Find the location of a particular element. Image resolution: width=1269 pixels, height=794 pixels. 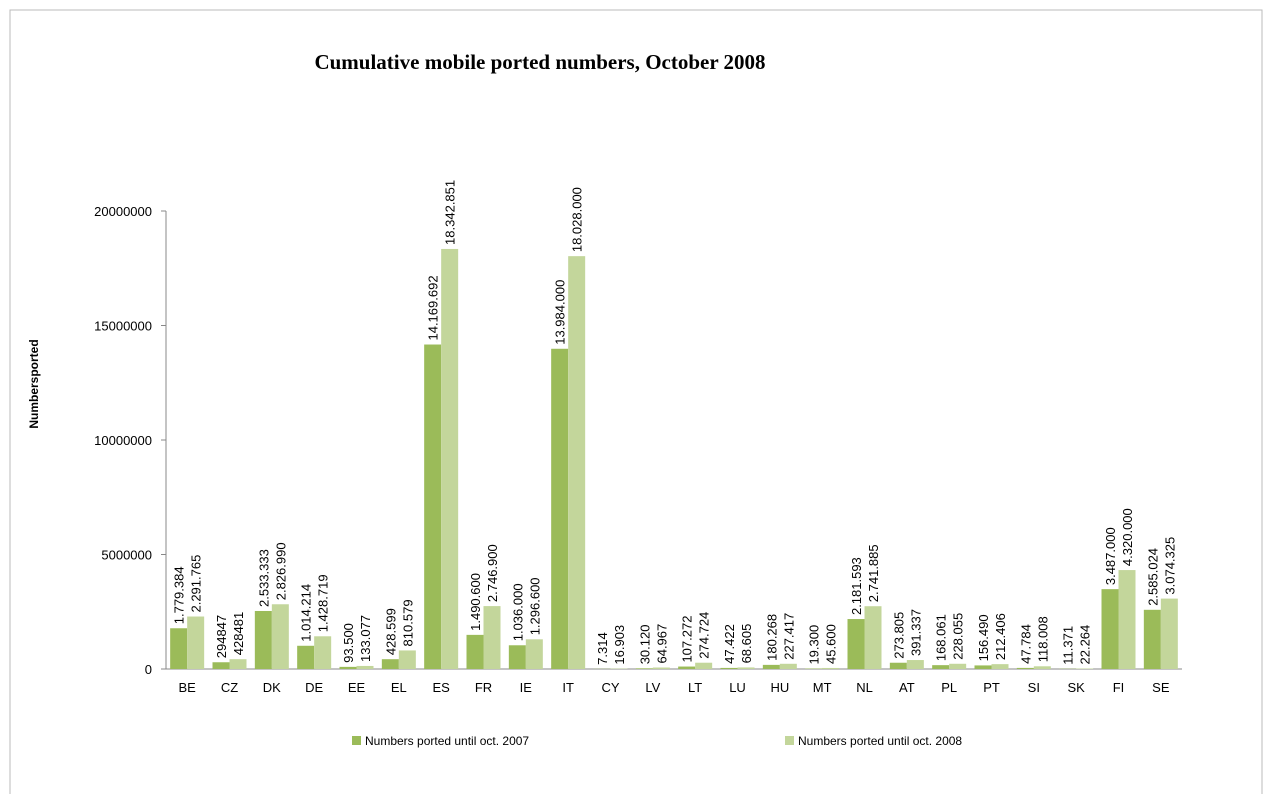

y-tick-label: 20000000 is located at coordinates (123, 211).